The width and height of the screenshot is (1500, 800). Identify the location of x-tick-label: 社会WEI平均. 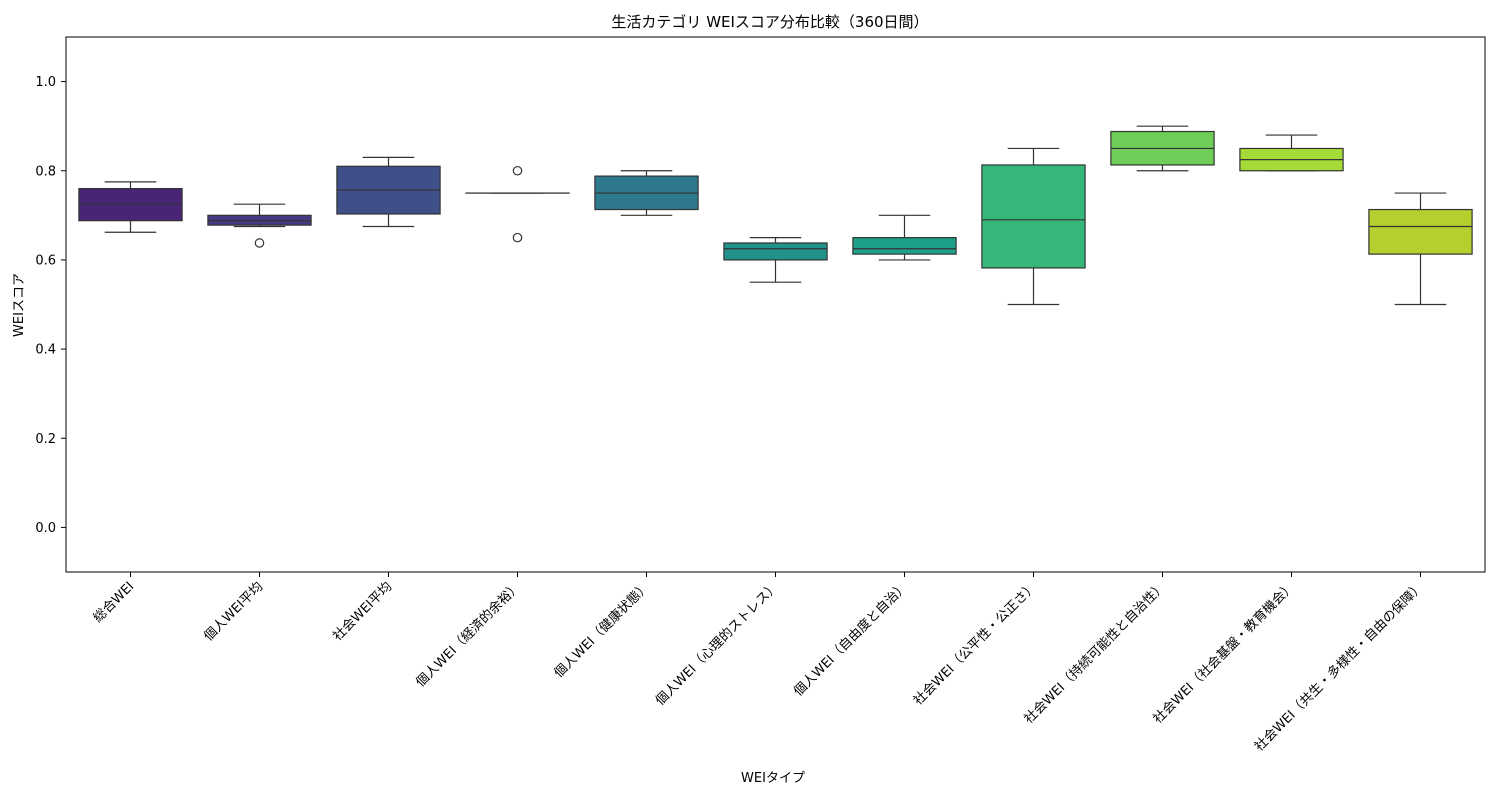
(363, 612).